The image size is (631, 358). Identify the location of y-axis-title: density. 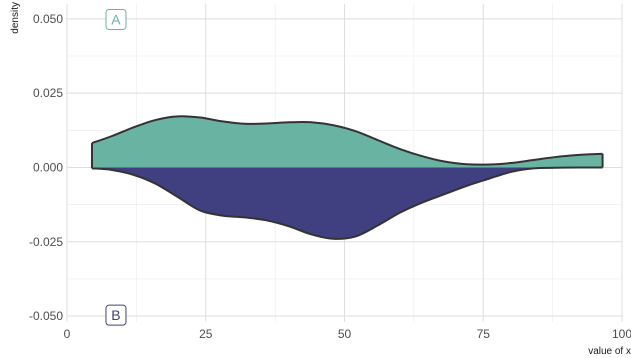
(15, 18).